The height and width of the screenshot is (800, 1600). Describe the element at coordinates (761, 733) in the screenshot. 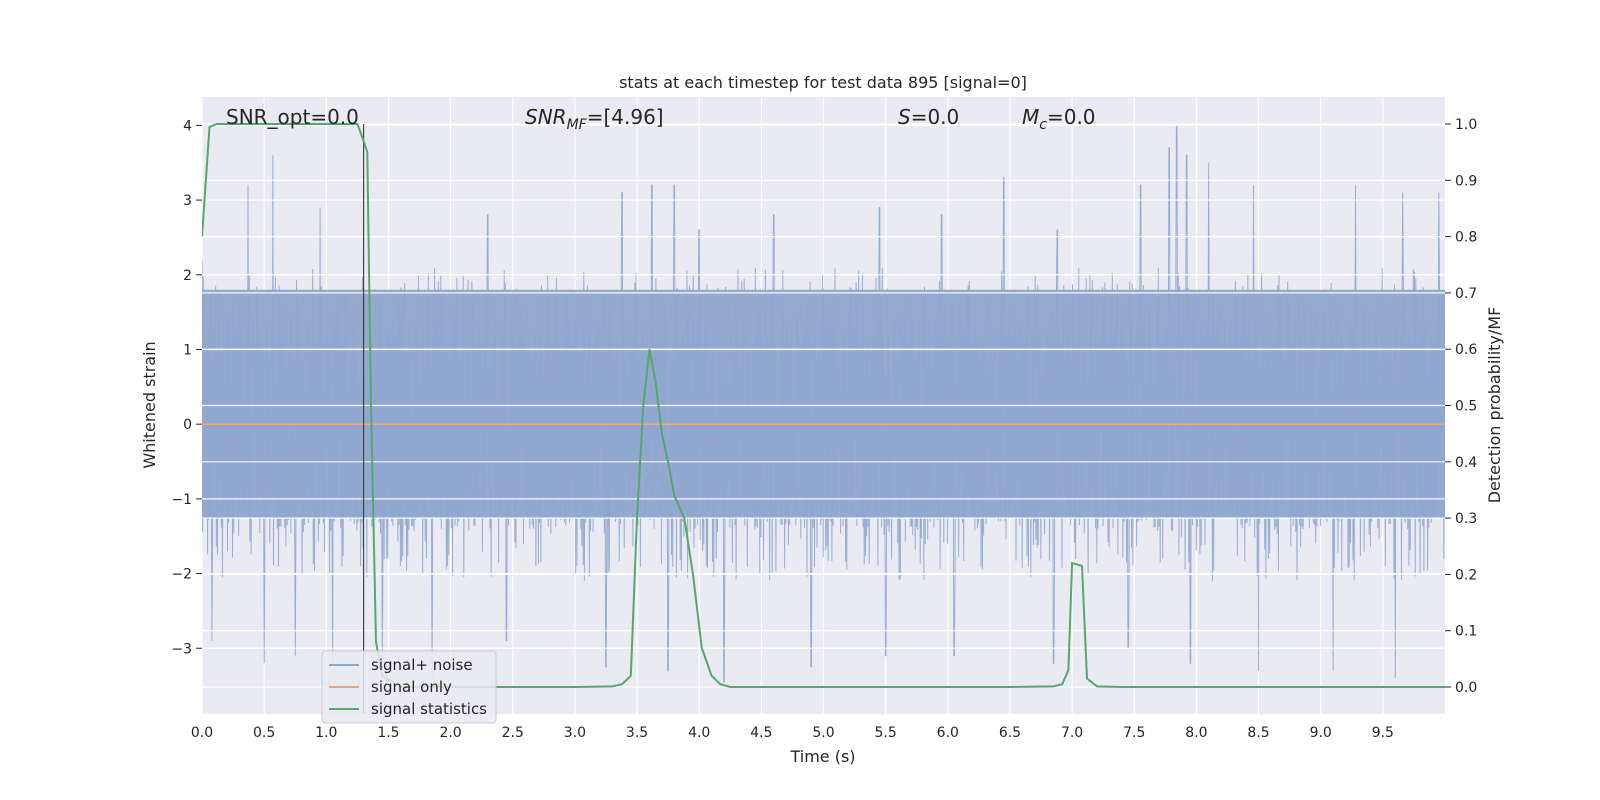

I see `x-tick-label: 4.5` at that location.